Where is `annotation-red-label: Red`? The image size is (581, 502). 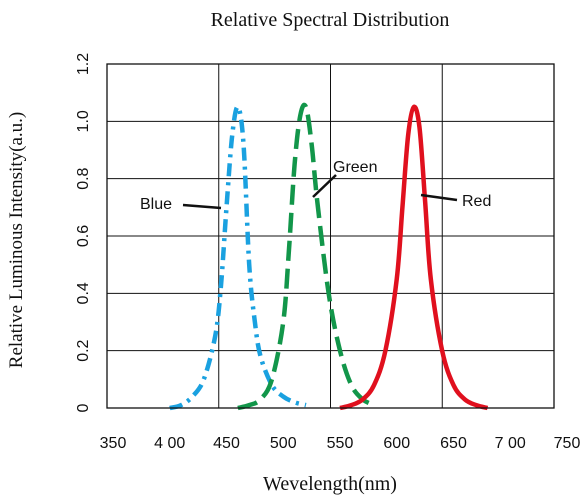 annotation-red-label: Red is located at coordinates (476, 201).